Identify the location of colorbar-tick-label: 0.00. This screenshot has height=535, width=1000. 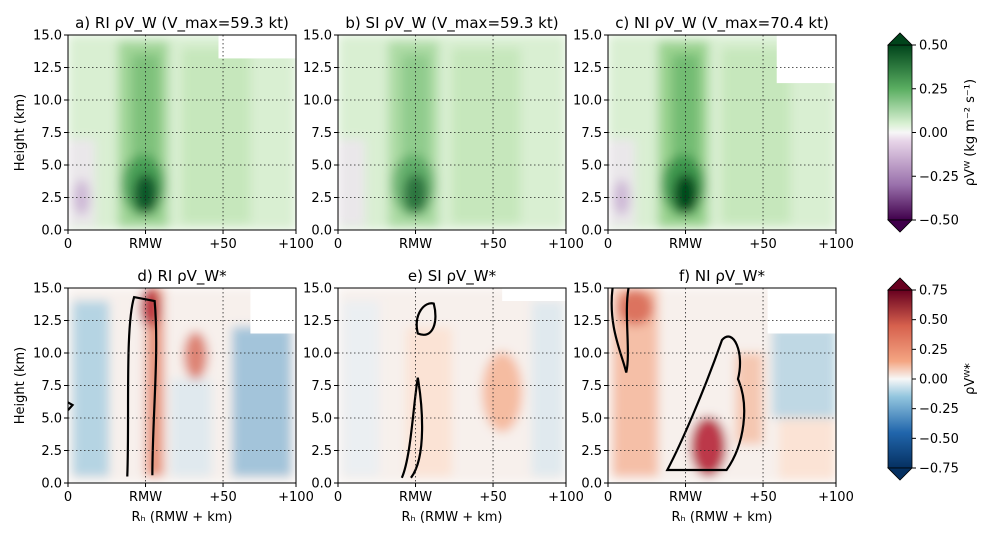
(933, 133).